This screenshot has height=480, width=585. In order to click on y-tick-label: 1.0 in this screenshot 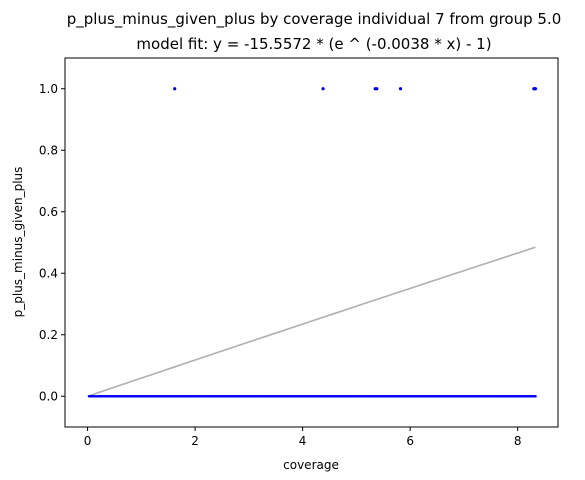, I will do `click(48, 89)`.